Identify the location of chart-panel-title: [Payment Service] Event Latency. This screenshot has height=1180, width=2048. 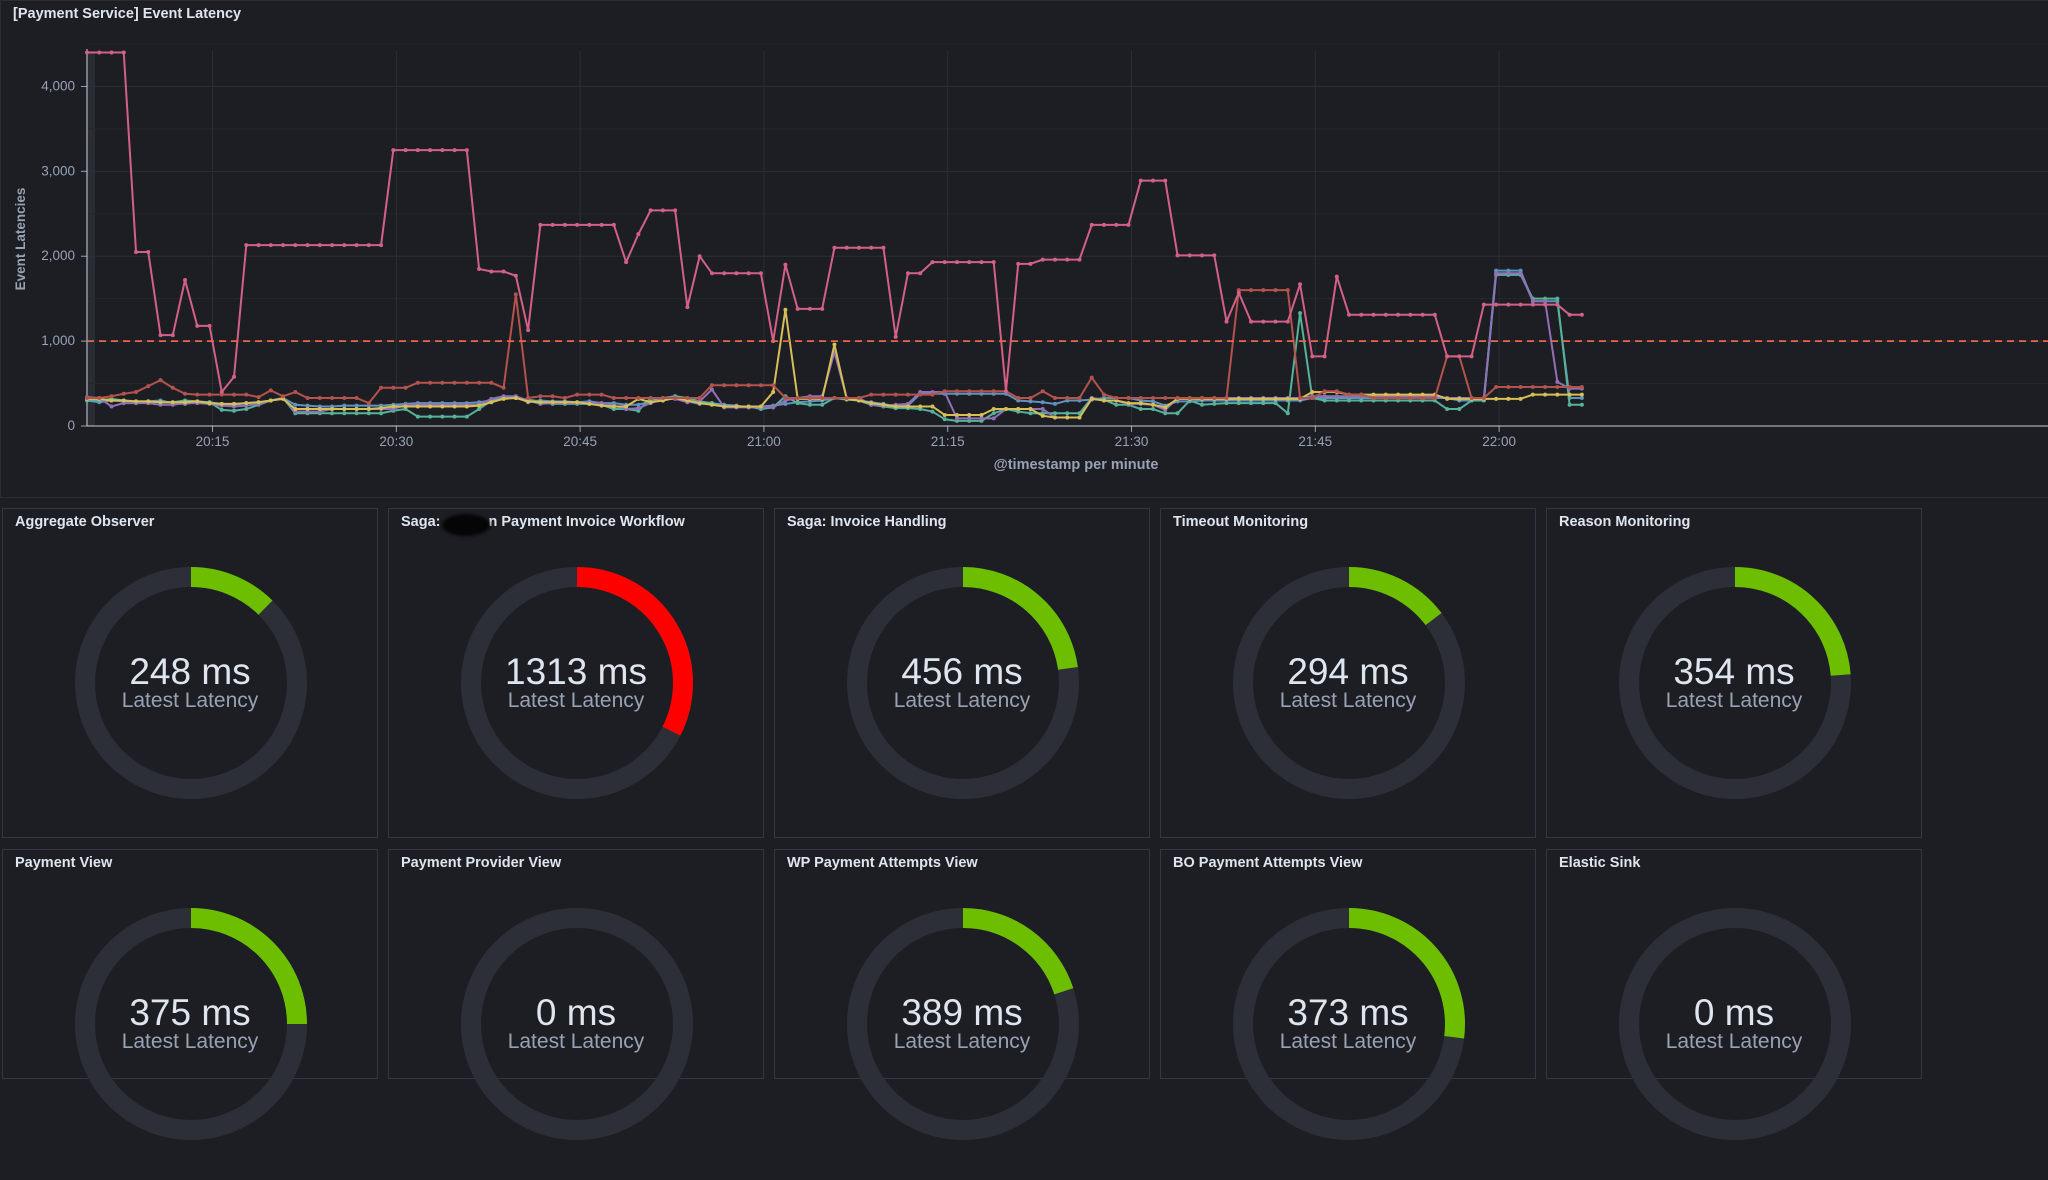
(127, 14).